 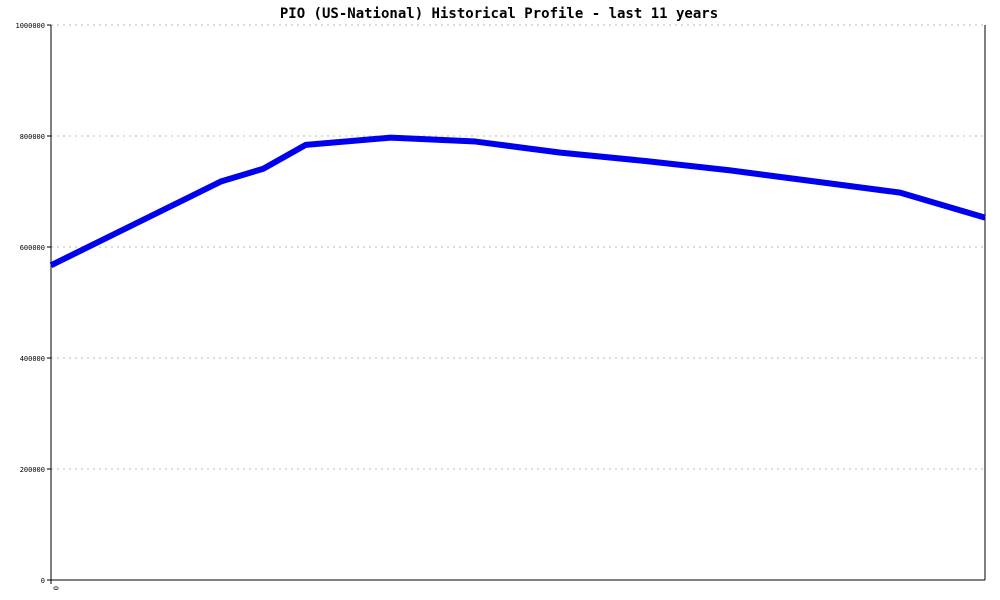 I want to click on y-tick-label: 600000, so click(x=32, y=248).